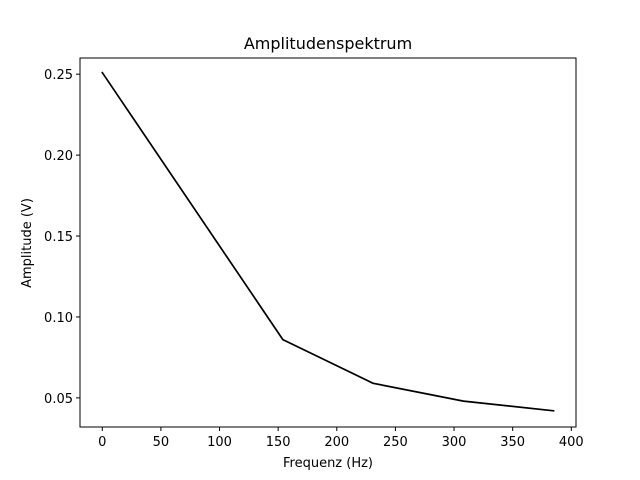 This screenshot has height=480, width=640. Describe the element at coordinates (58, 156) in the screenshot. I see `y-tick-label: 0.20` at that location.